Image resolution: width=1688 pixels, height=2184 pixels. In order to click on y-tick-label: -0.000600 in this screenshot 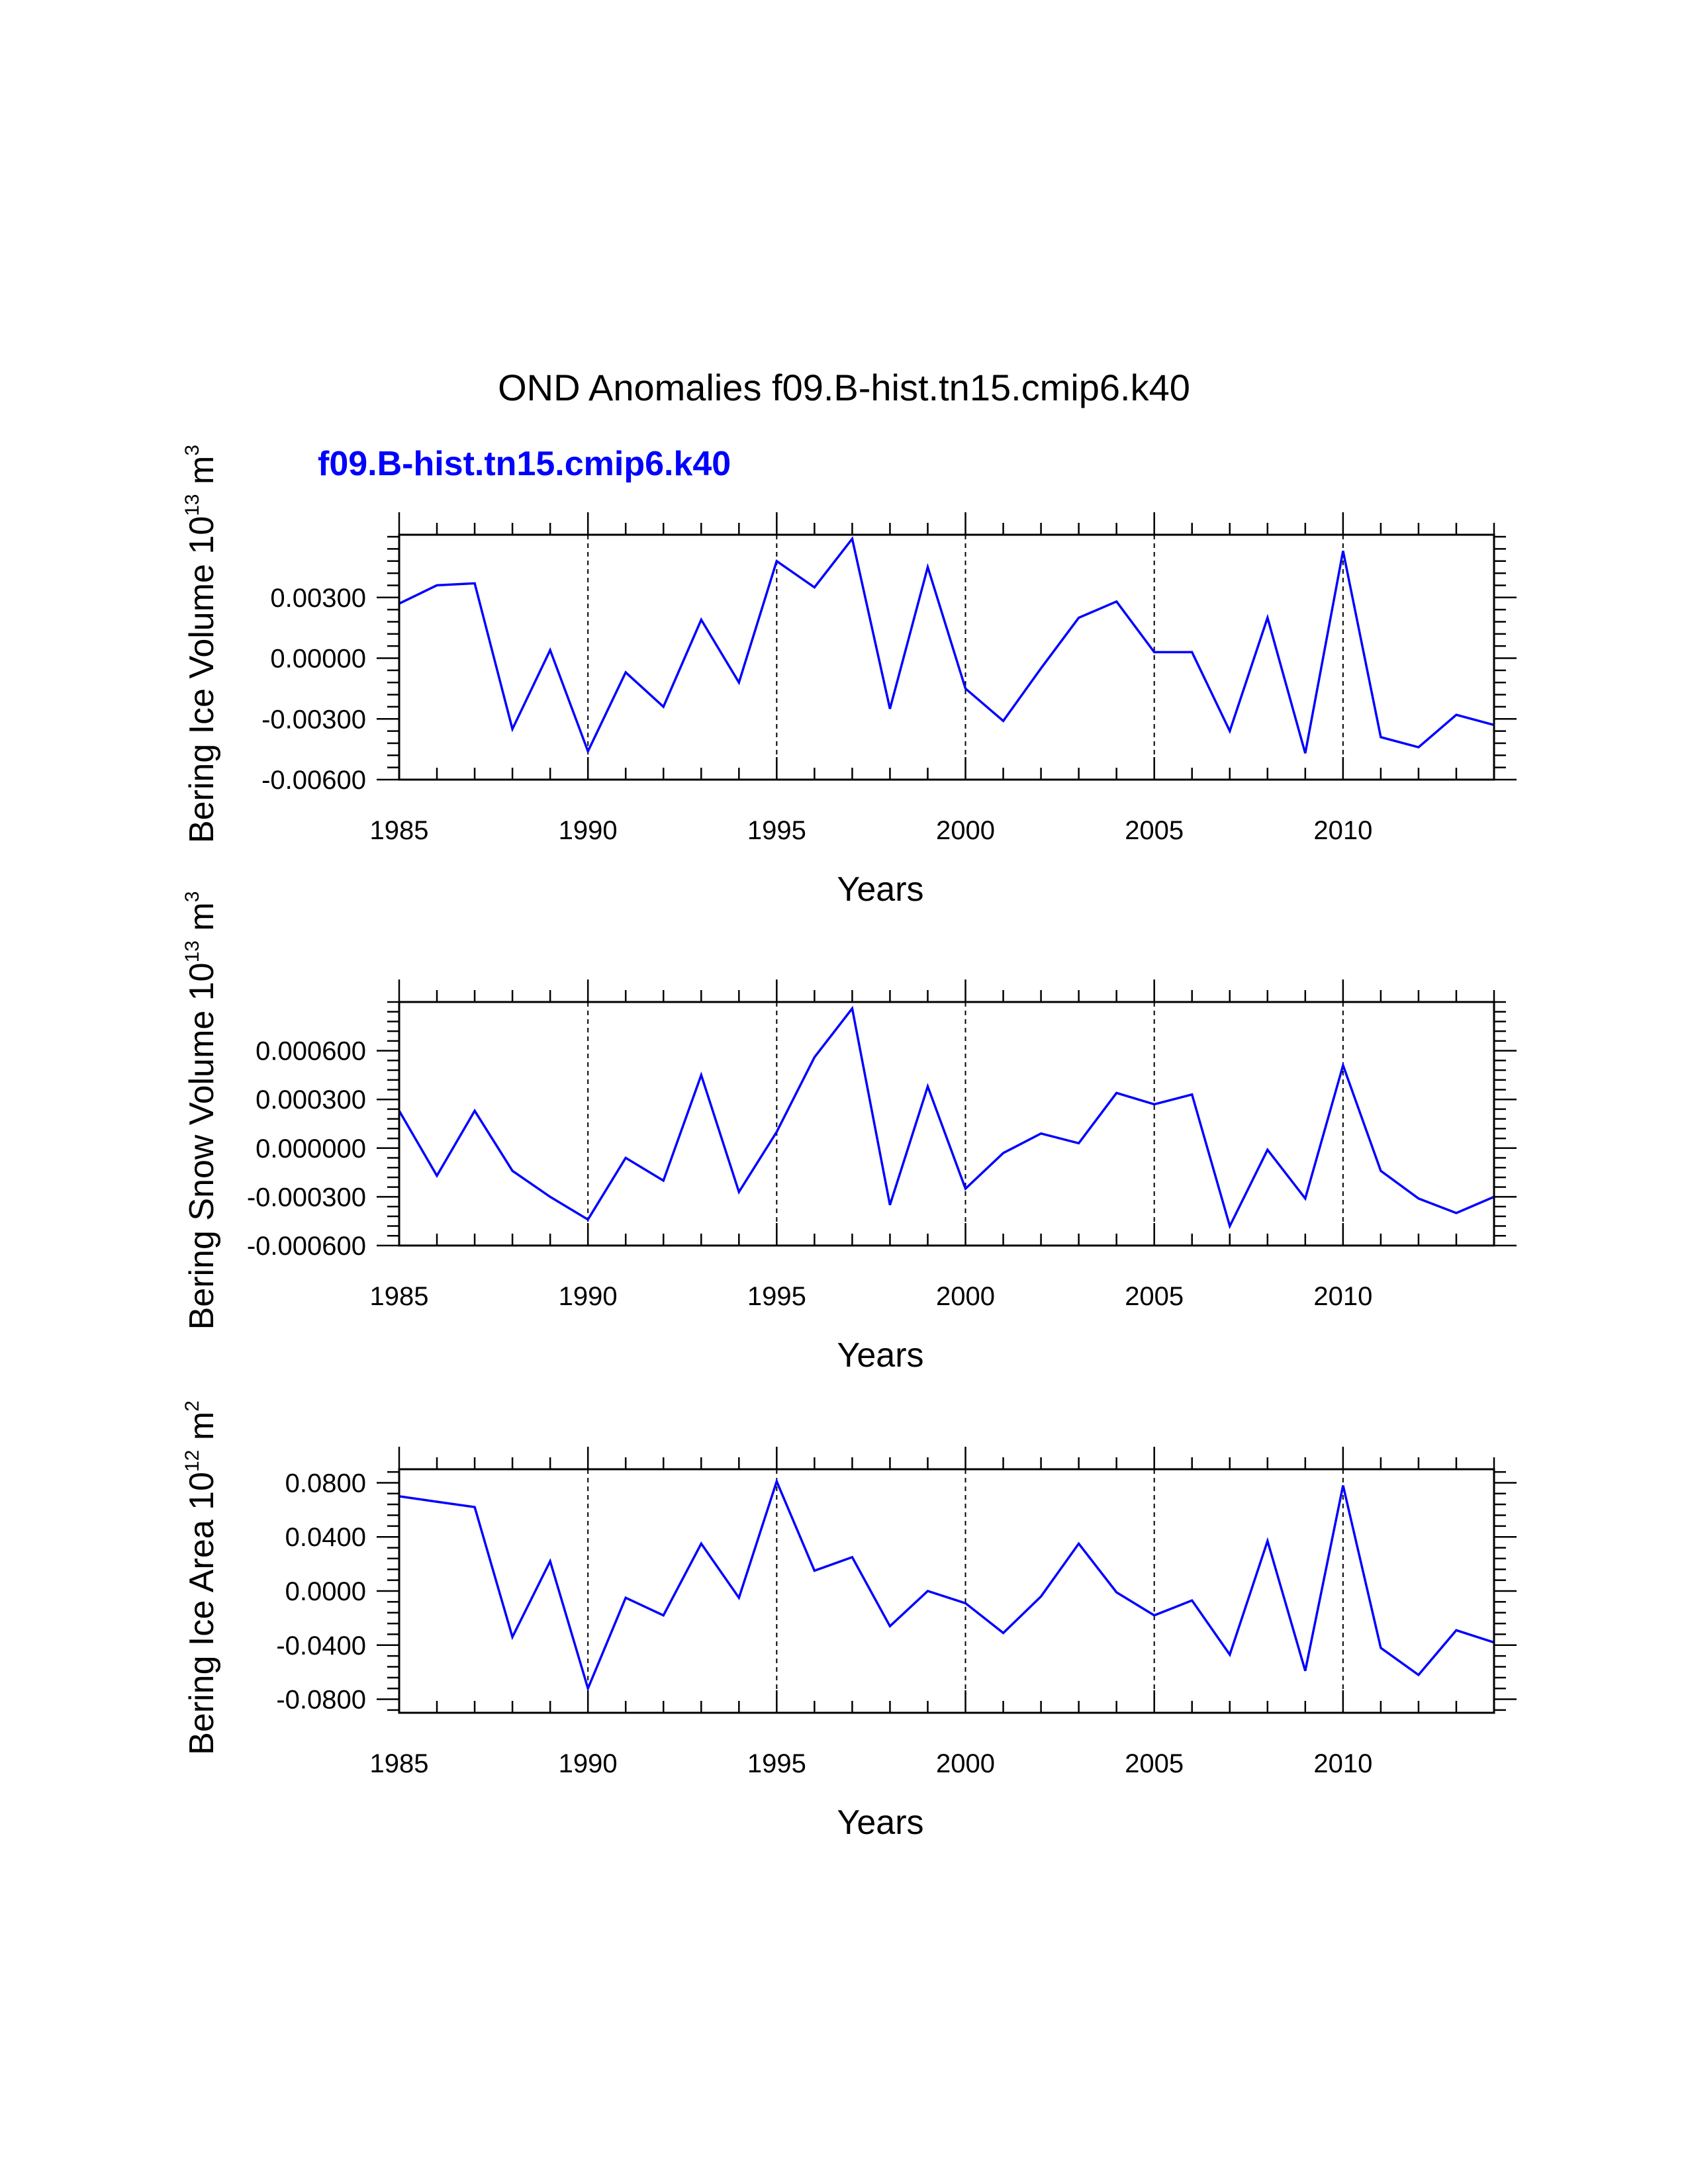, I will do `click(306, 1246)`.